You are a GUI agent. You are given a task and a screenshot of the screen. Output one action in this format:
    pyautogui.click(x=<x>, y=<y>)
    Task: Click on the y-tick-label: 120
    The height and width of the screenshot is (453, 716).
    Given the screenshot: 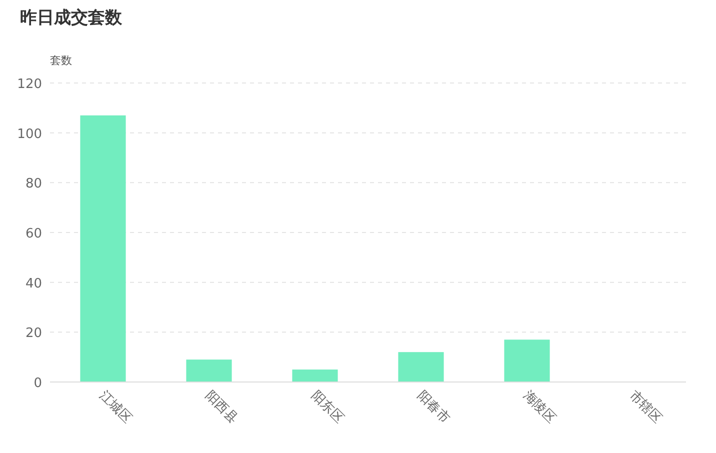 What is the action you would take?
    pyautogui.click(x=29, y=84)
    